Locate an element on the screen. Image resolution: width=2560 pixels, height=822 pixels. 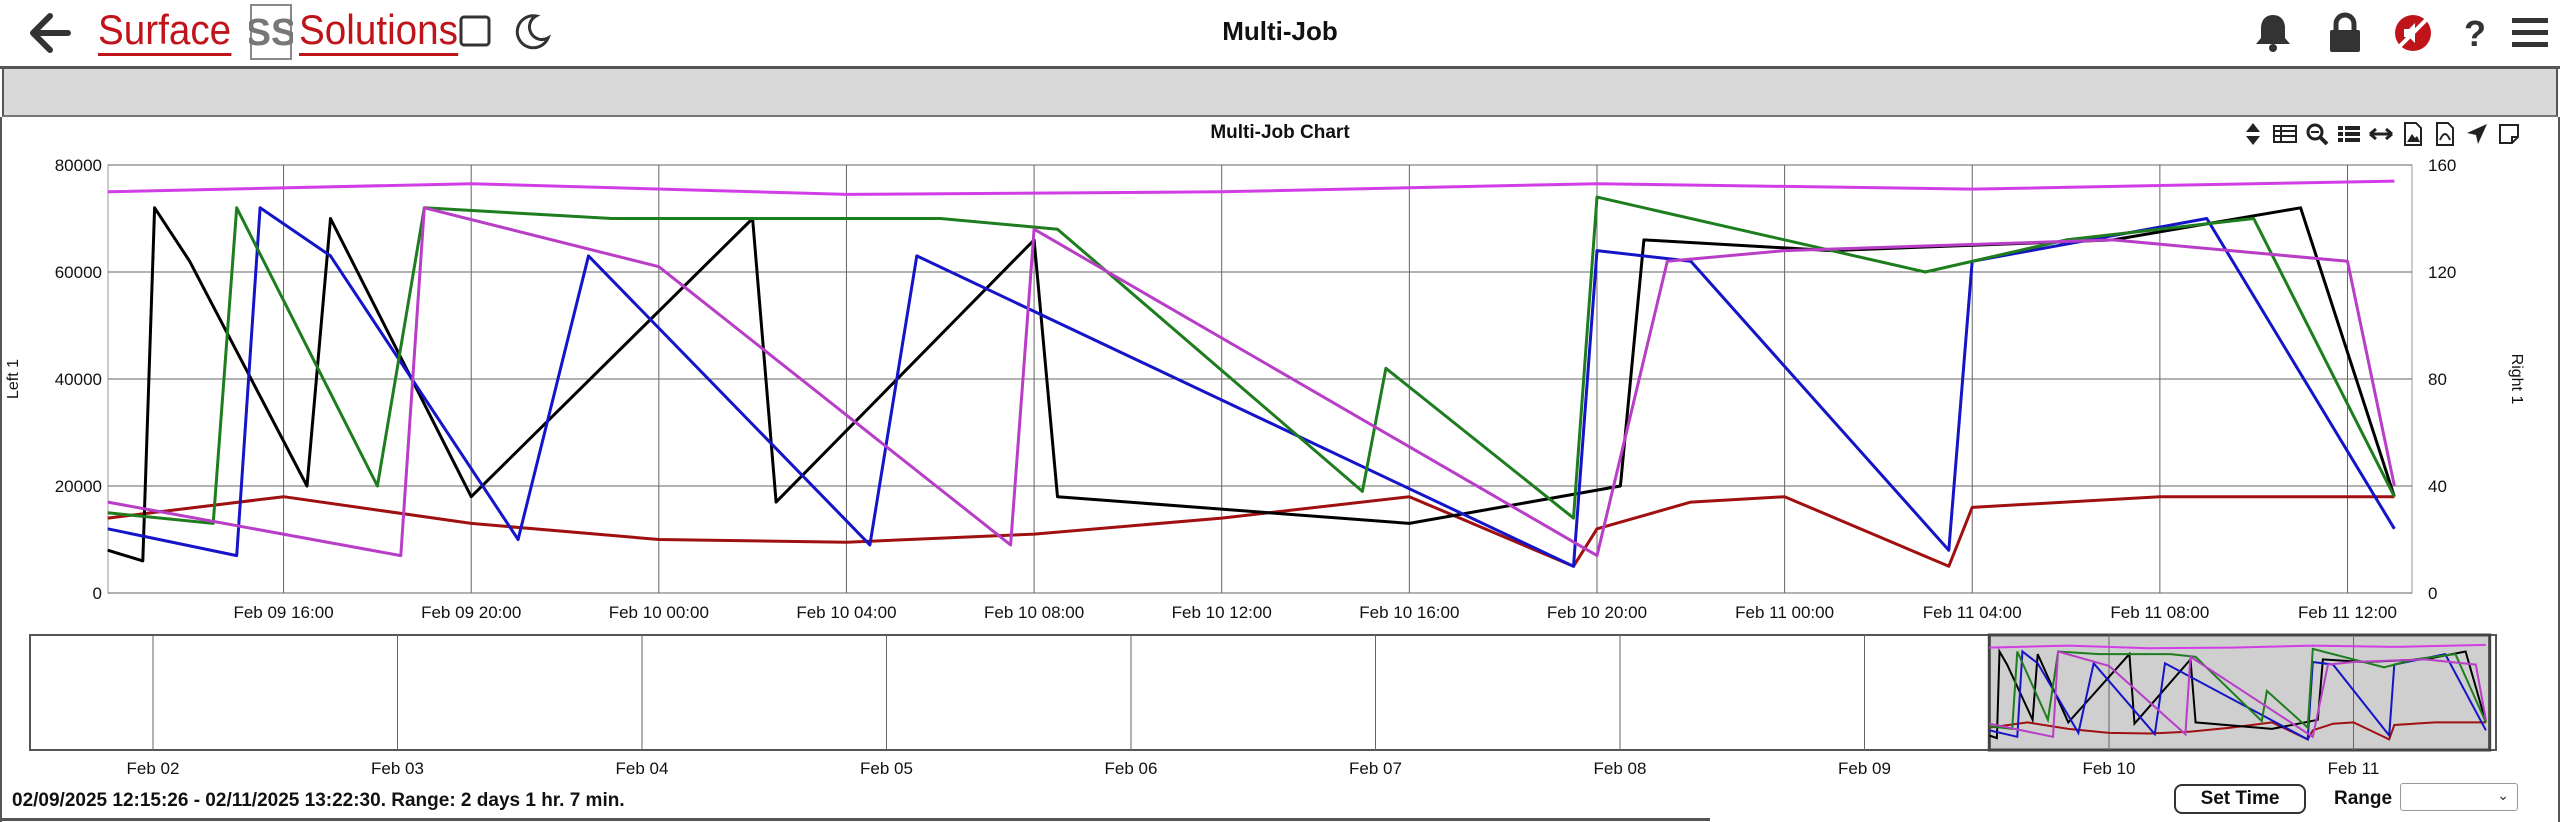
right-tick-label: 80 is located at coordinates (2437, 379).